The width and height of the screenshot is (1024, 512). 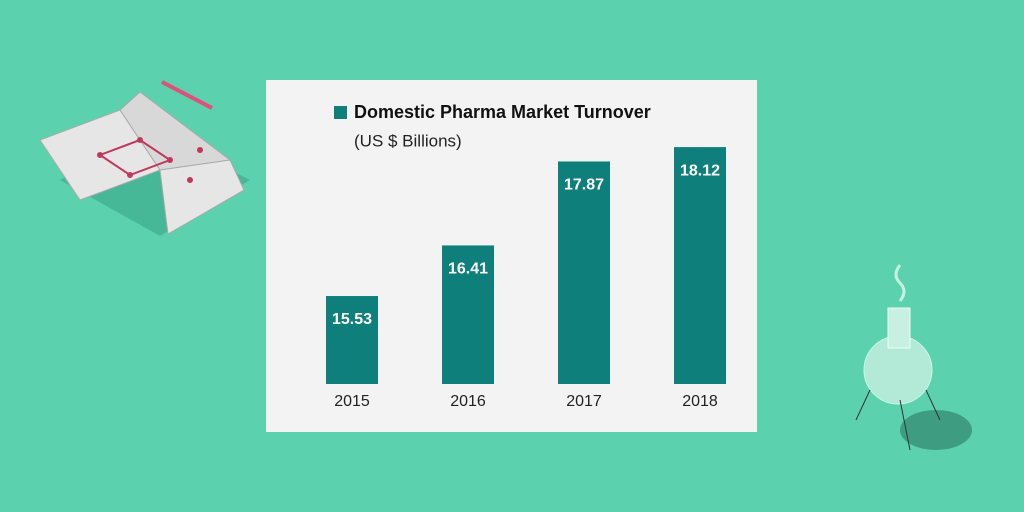 I want to click on value-label: 16.41, so click(x=468, y=269).